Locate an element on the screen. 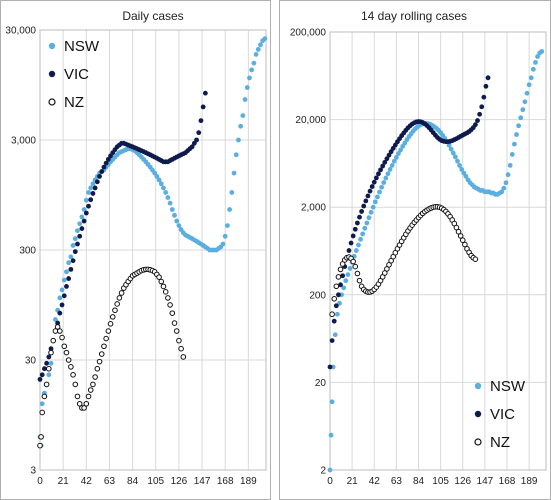 The height and width of the screenshot is (500, 551). x-tick-label: 84 is located at coordinates (133, 481).